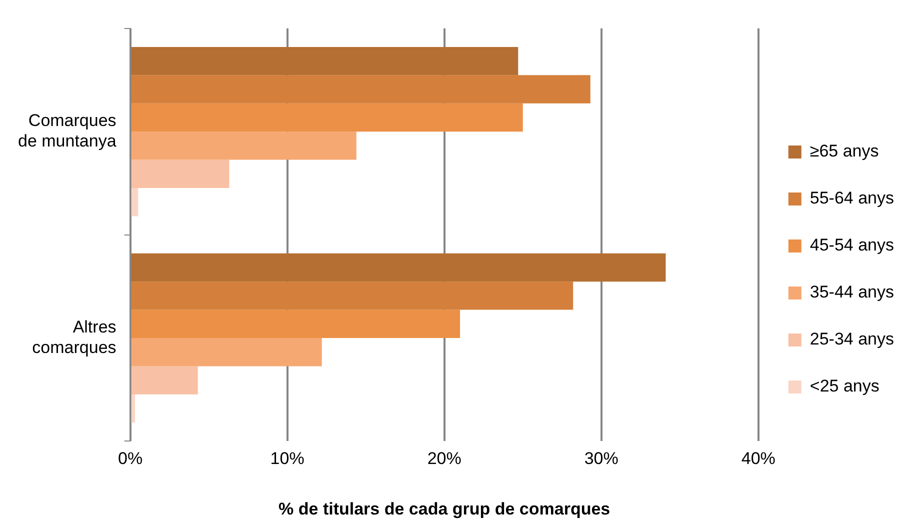 This screenshot has width=914, height=529. I want to click on x-tick-label: 20%, so click(444, 458).